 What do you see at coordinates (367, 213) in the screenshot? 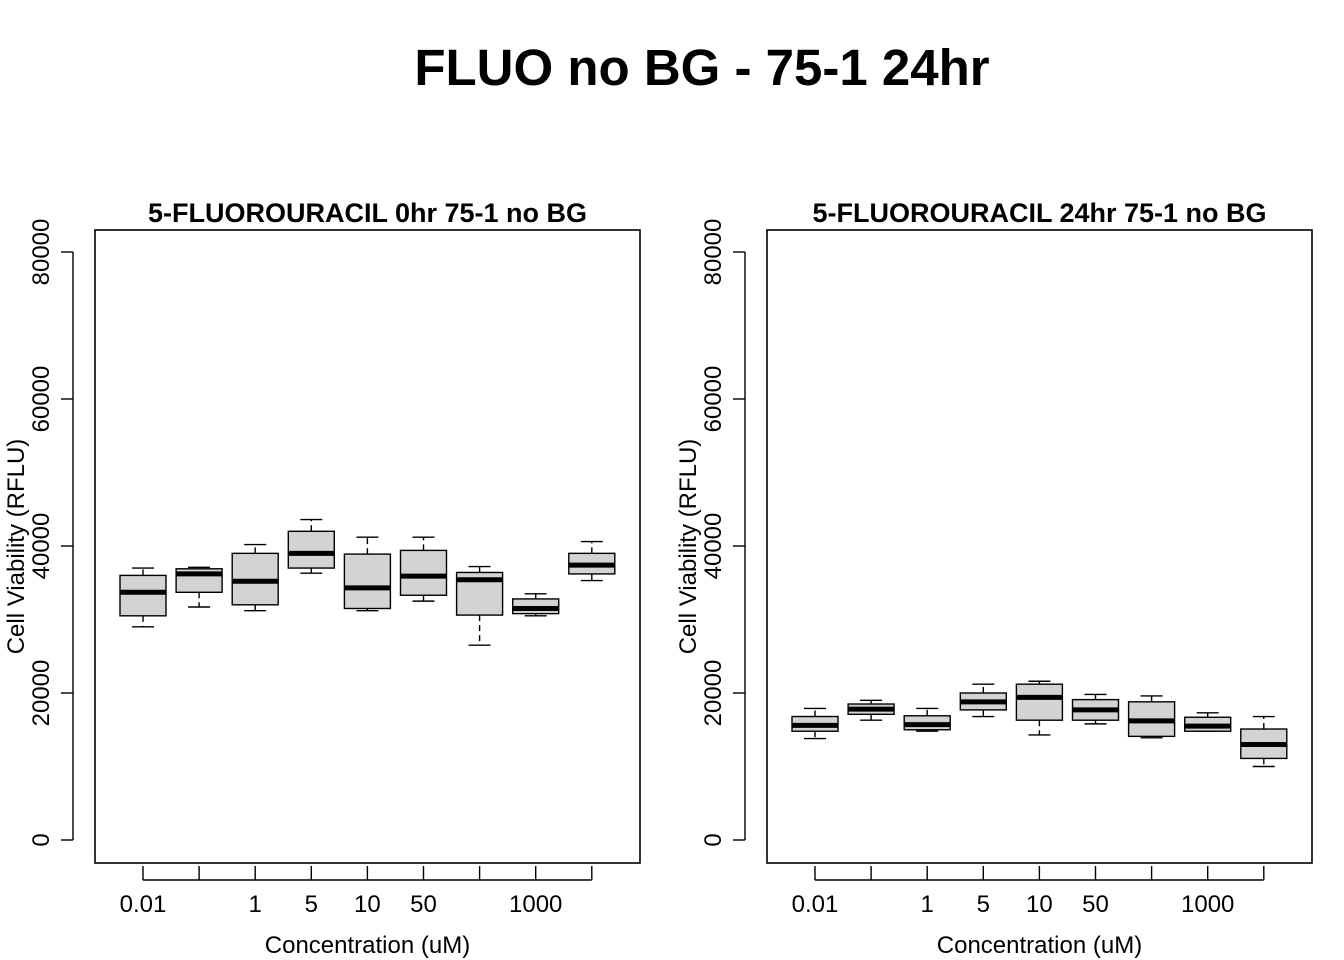
I see `panel-title: 5-FLUOROURACIL 0hr 75-1 no BG` at bounding box center [367, 213].